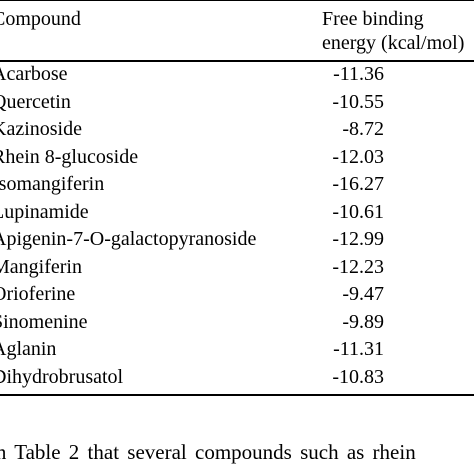 The width and height of the screenshot is (474, 474). Describe the element at coordinates (237, 323) in the screenshot. I see `table-row: Sinomenine -9.89` at that location.